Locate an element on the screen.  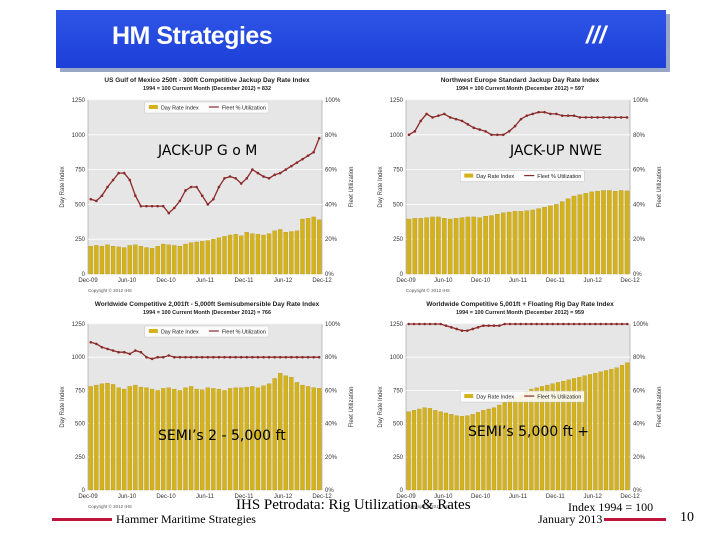
plot-area is located at coordinates (518, 407).